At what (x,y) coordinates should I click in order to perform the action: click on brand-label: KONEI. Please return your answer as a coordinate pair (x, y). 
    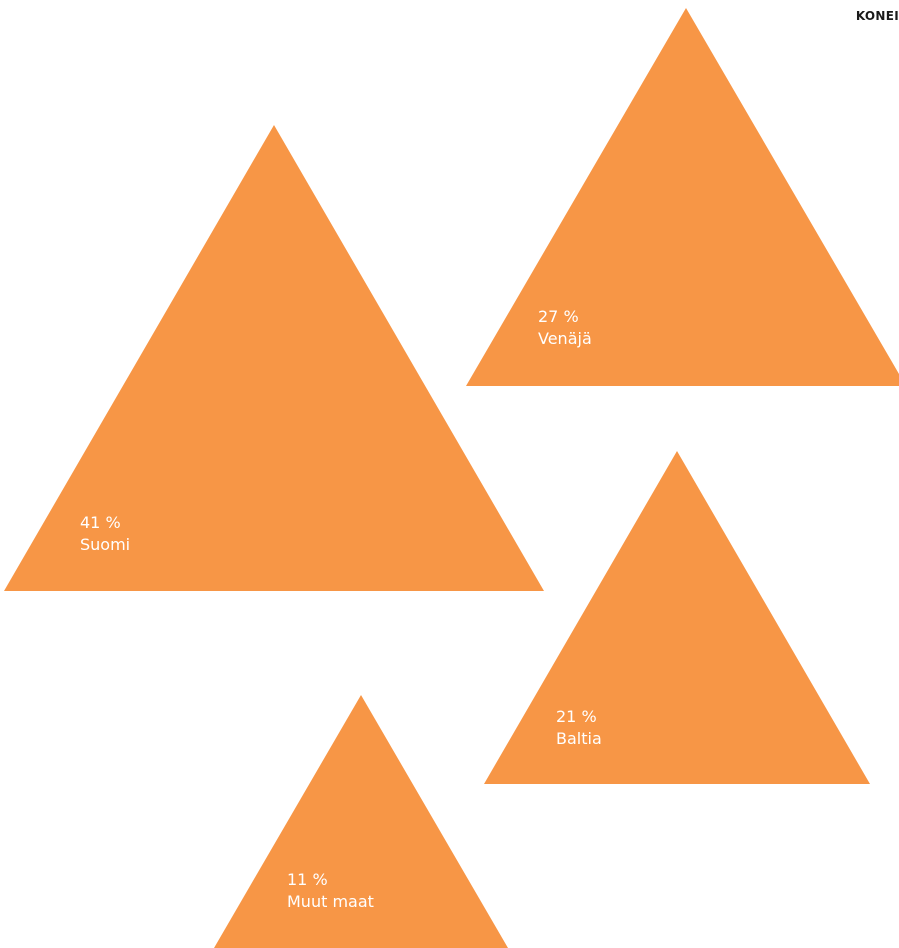
    Looking at the image, I should click on (877, 16).